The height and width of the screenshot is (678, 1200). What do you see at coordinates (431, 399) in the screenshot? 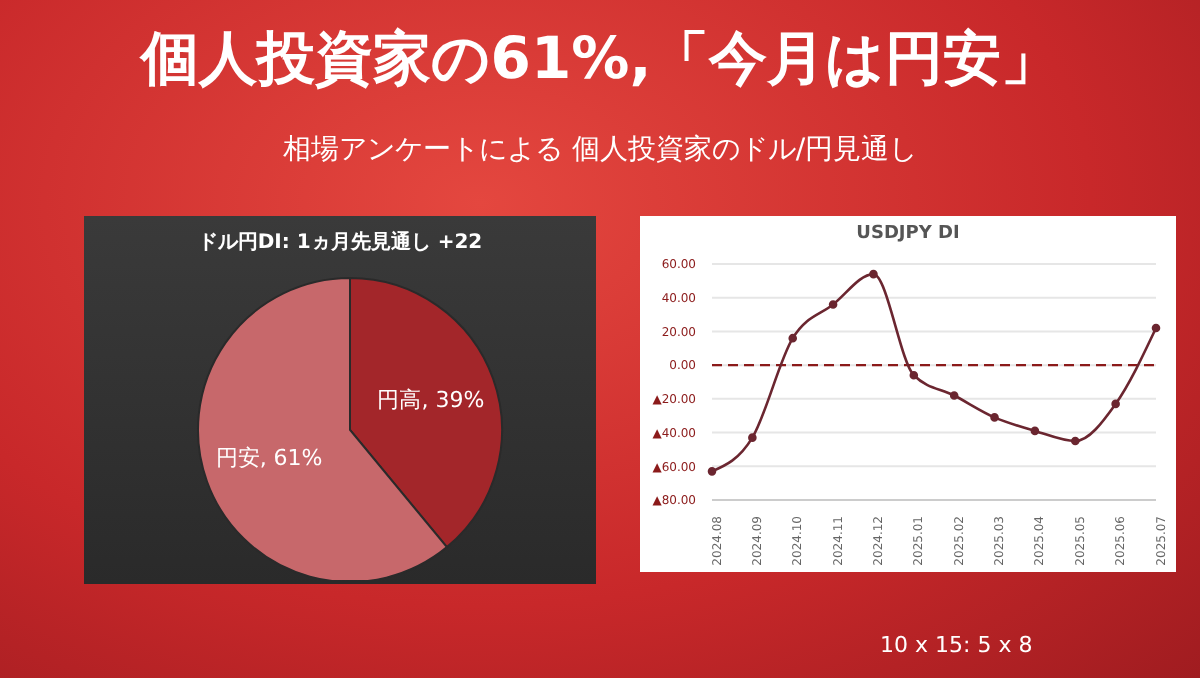
I see `slice-label: 円高, 39%` at bounding box center [431, 399].